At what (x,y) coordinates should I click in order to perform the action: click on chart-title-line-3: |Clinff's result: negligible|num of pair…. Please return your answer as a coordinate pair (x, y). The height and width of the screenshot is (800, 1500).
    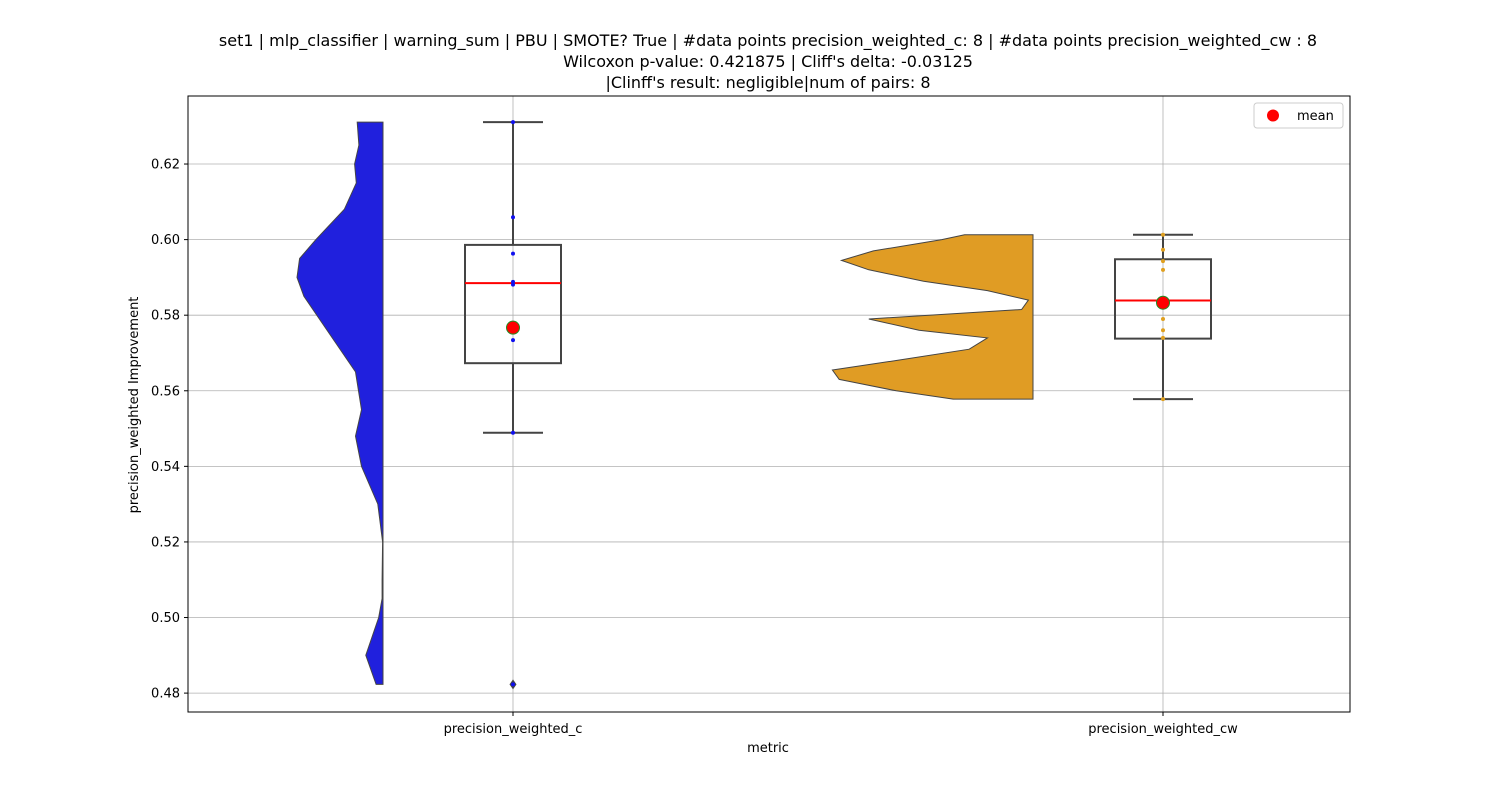
    Looking at the image, I should click on (767, 82).